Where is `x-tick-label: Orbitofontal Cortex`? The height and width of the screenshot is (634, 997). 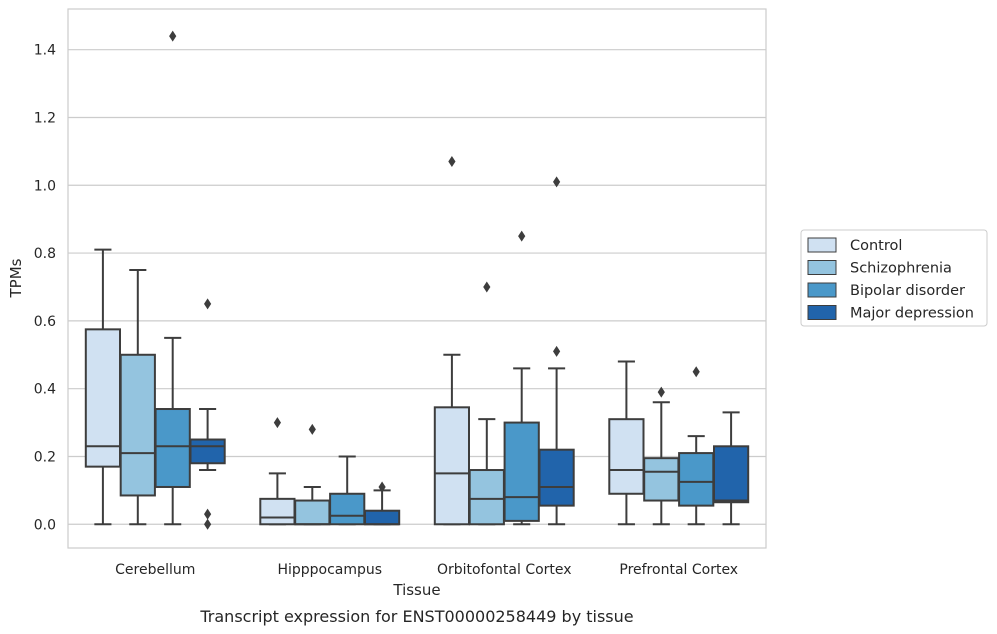
x-tick-label: Orbitofontal Cortex is located at coordinates (504, 570).